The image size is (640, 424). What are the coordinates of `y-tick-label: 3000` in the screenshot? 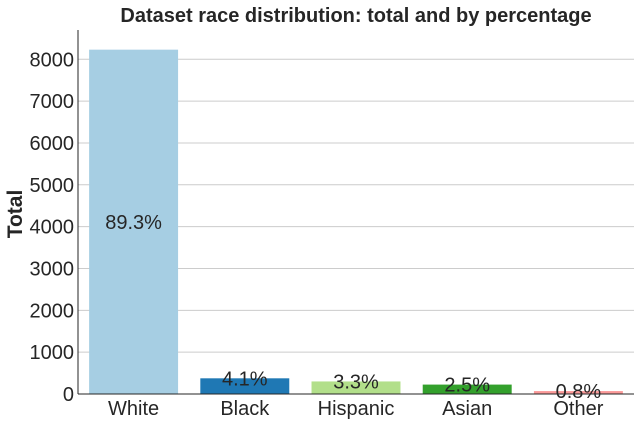 It's located at (52, 269).